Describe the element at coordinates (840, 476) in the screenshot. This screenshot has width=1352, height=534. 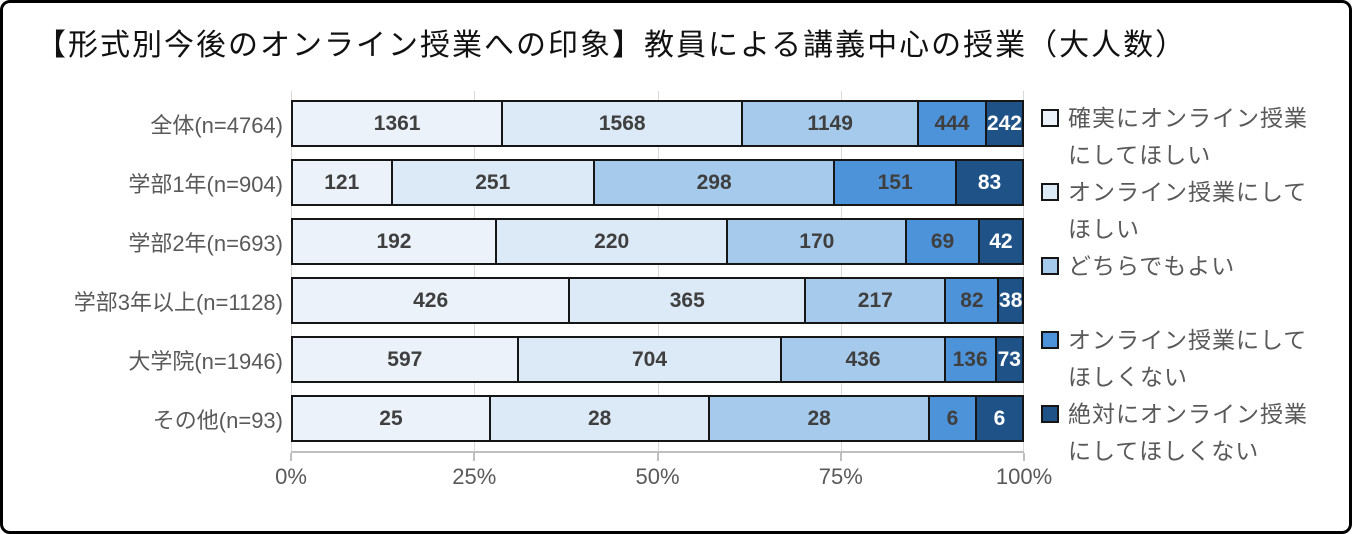
I see `x-tick-label: 75%` at that location.